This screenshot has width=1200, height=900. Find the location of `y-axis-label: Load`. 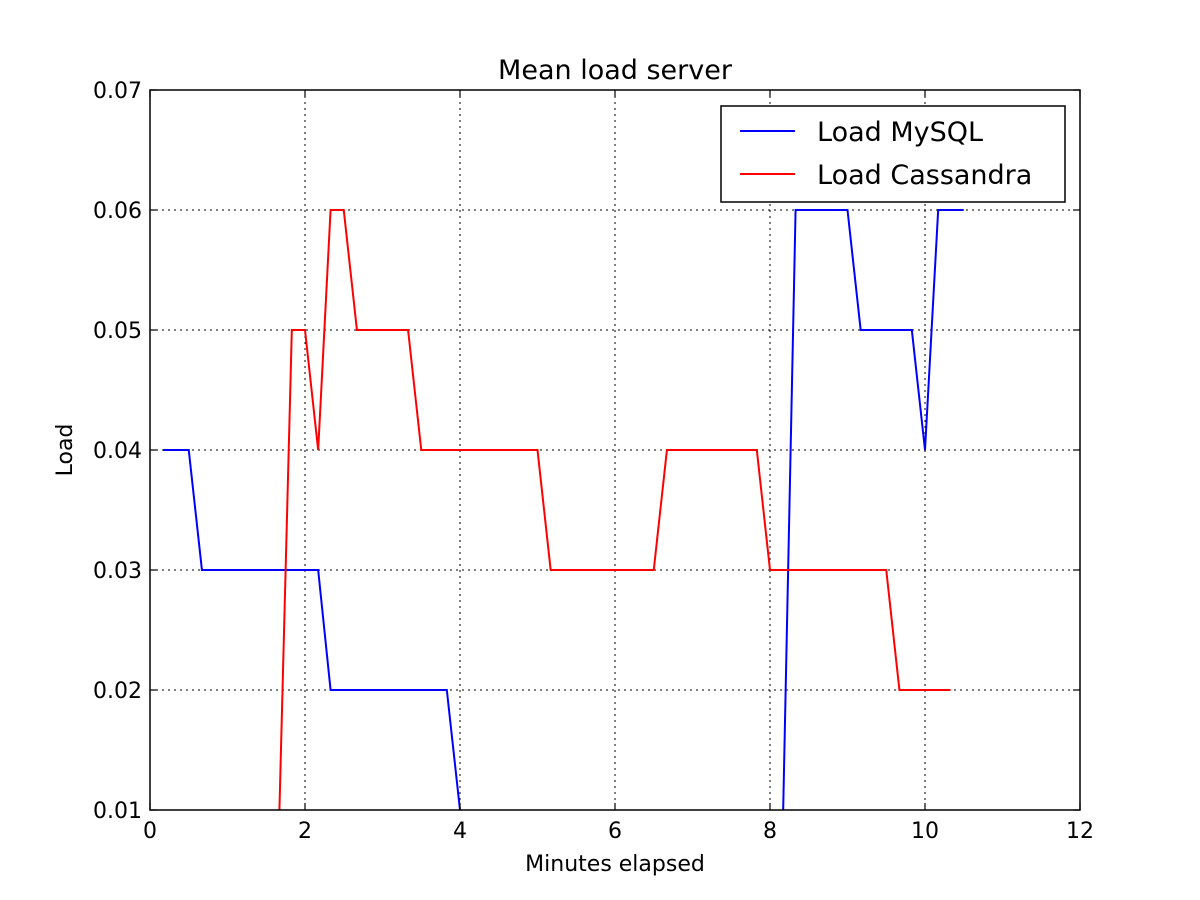

y-axis-label: Load is located at coordinates (65, 450).